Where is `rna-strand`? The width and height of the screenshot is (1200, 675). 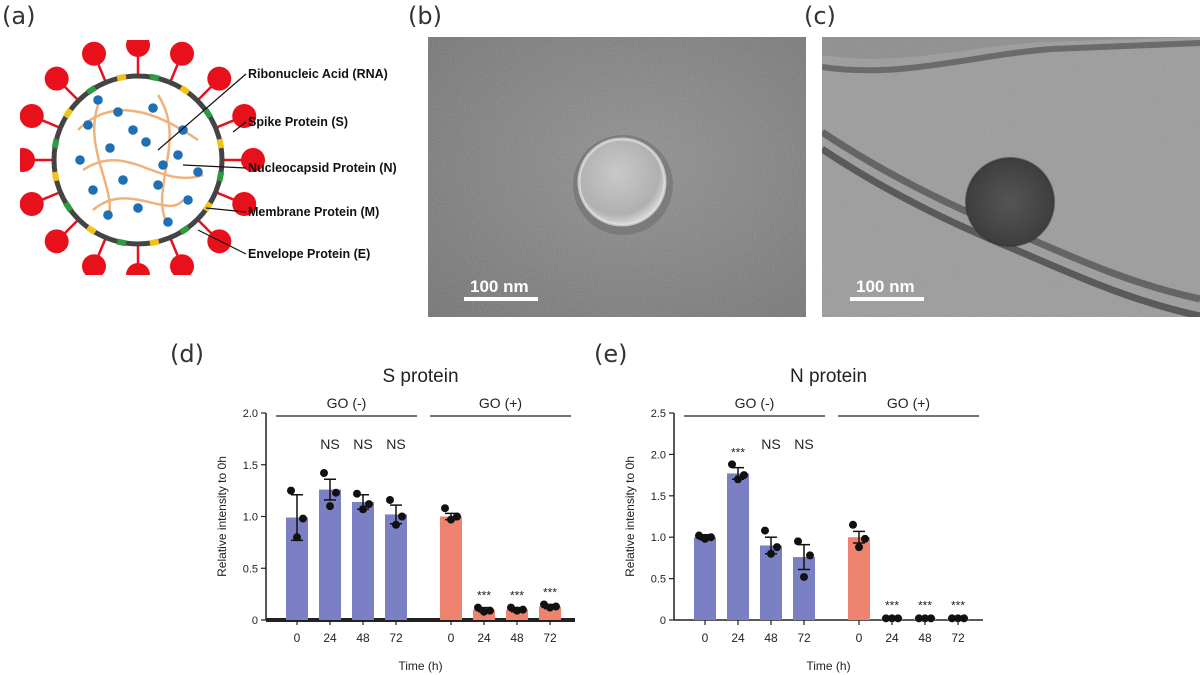
rna-strand is located at coordinates (143, 169).